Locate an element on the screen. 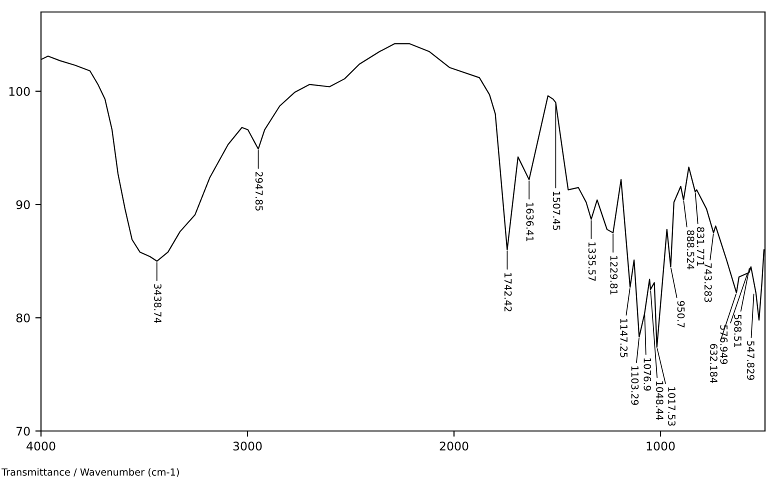 The width and height of the screenshot is (772, 480). annotation: 743.283 is located at coordinates (708, 282).